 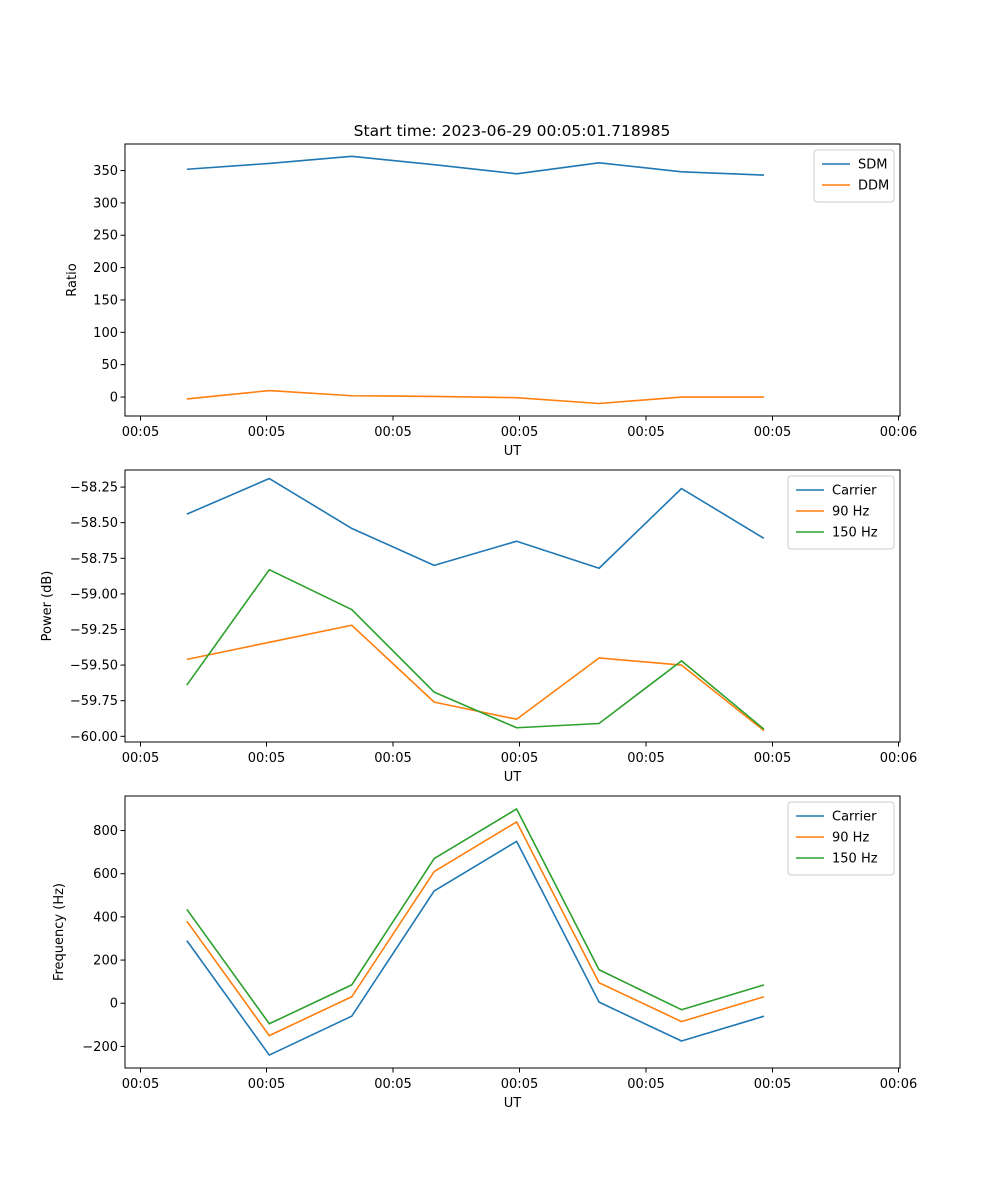 What do you see at coordinates (105, 917) in the screenshot?
I see `y-tick-label: 400` at bounding box center [105, 917].